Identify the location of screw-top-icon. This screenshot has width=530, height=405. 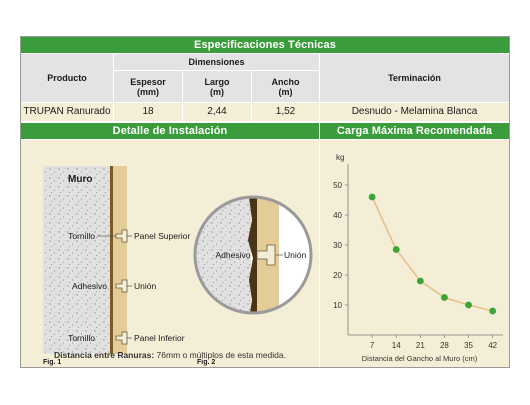
(121, 236).